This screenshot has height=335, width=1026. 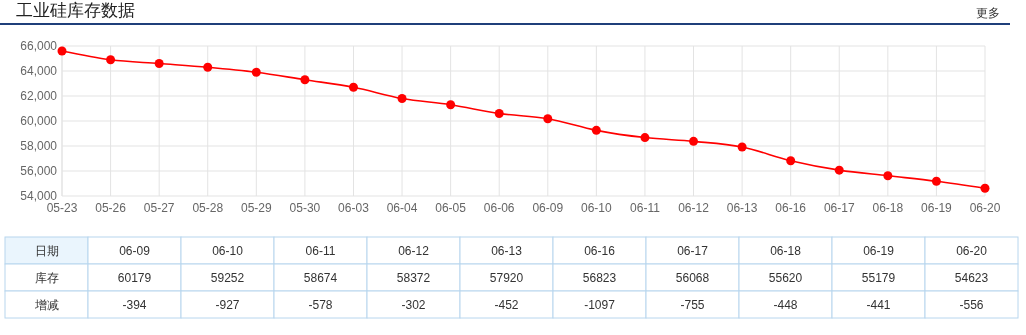 What do you see at coordinates (971, 277) in the screenshot?
I see `data-label: 54623` at bounding box center [971, 277].